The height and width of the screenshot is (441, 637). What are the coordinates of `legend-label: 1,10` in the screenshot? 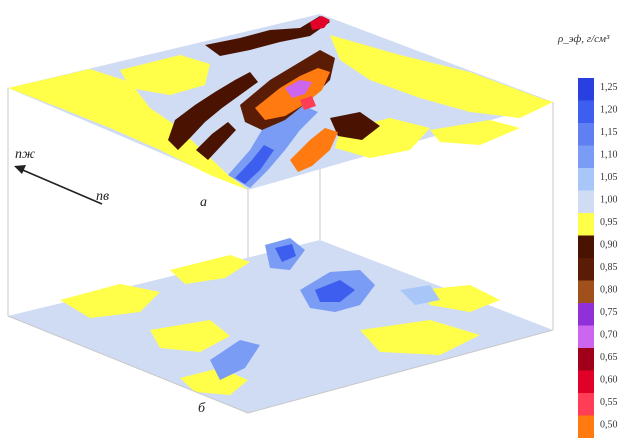 It's located at (609, 155).